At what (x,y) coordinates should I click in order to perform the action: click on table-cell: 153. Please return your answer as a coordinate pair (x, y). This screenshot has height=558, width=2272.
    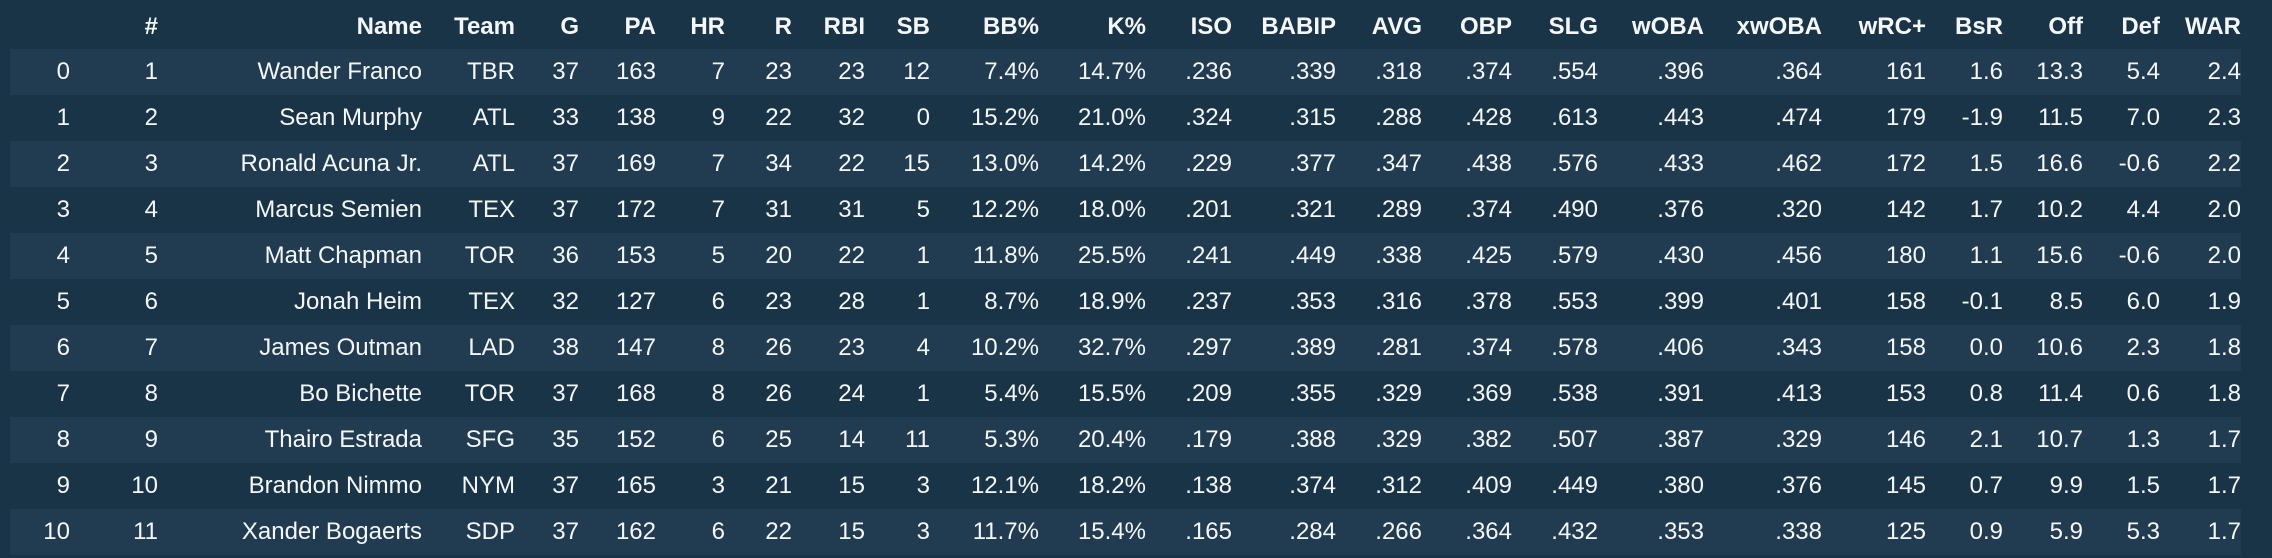
    Looking at the image, I should click on (1905, 393).